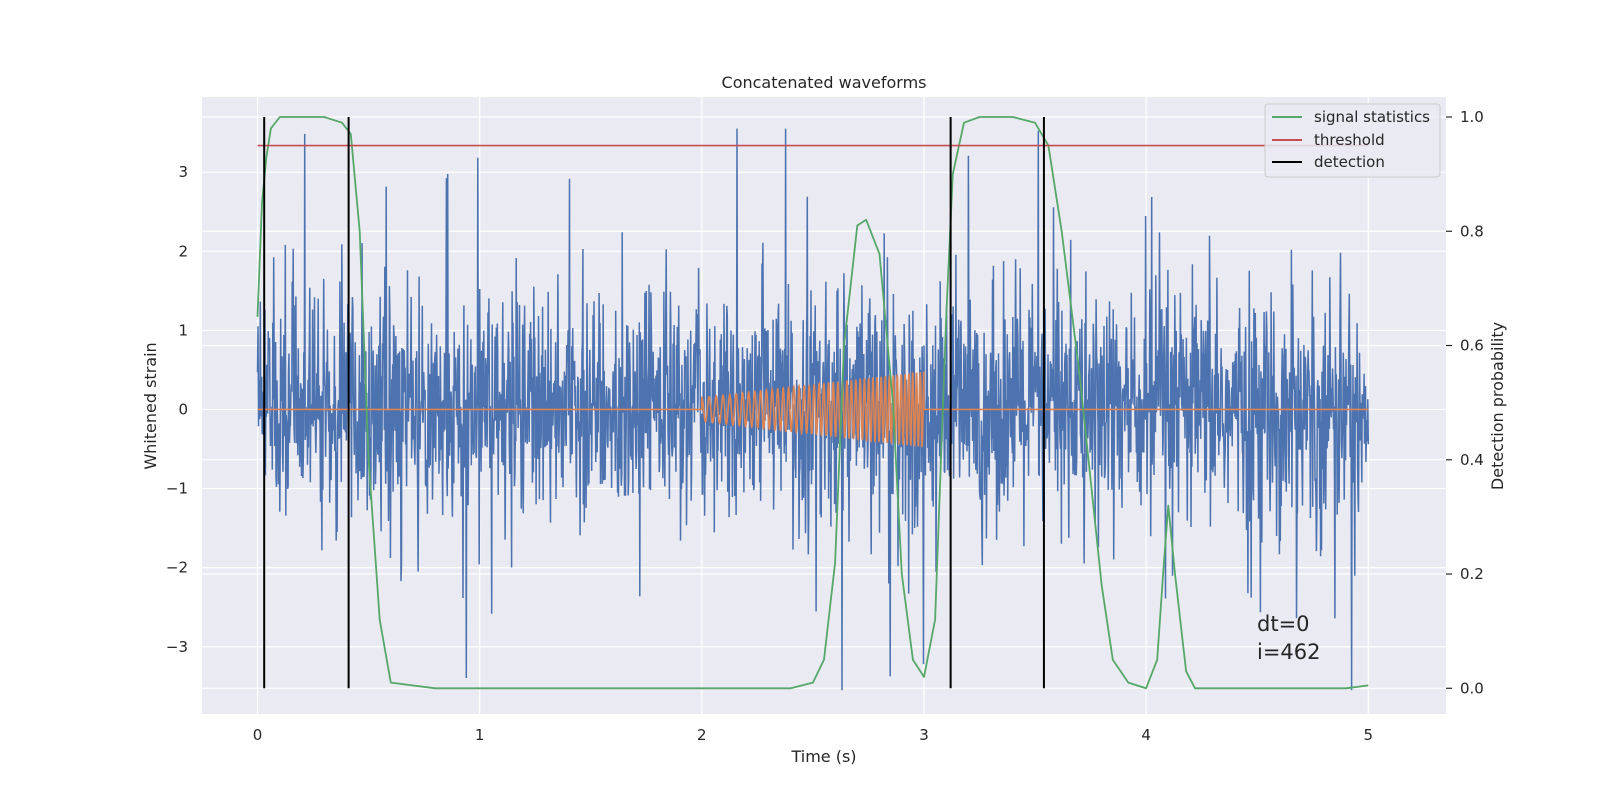  I want to click on y-axis-left-label: Whitened strain, so click(150, 405).